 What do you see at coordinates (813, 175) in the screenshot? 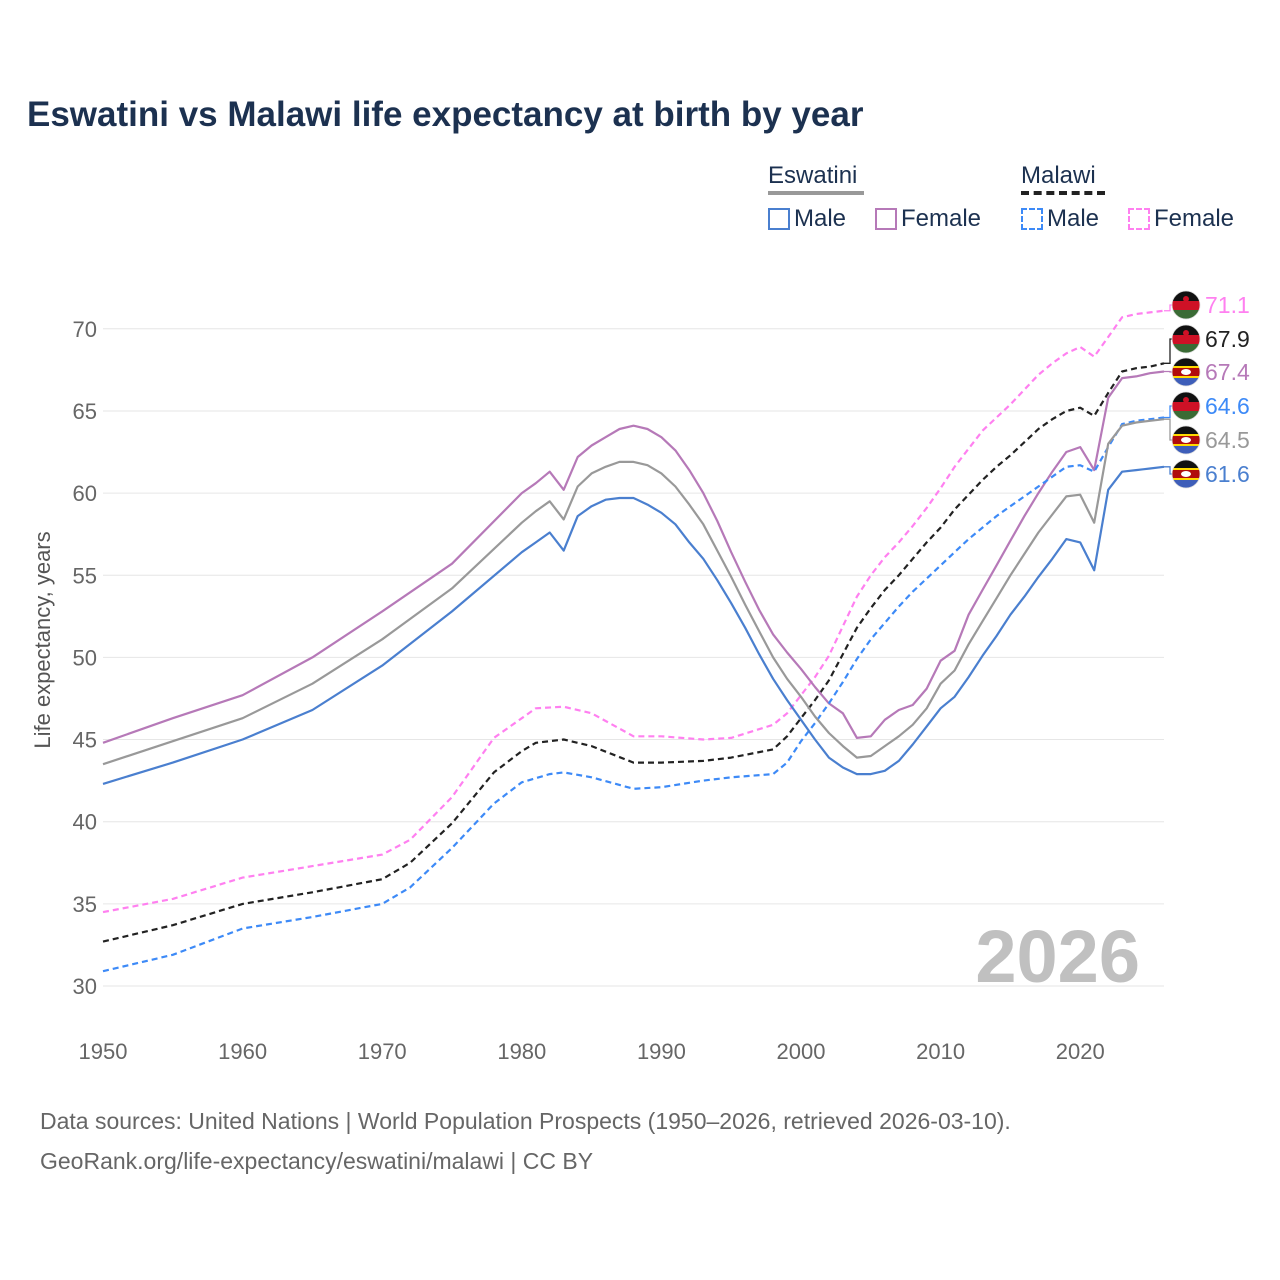
I see `legend-group-label: Eswatini` at bounding box center [813, 175].